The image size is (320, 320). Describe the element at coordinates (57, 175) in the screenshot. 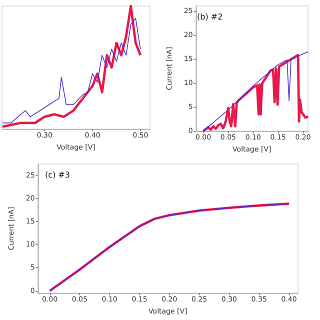

I see `text: (c) #3` at that location.